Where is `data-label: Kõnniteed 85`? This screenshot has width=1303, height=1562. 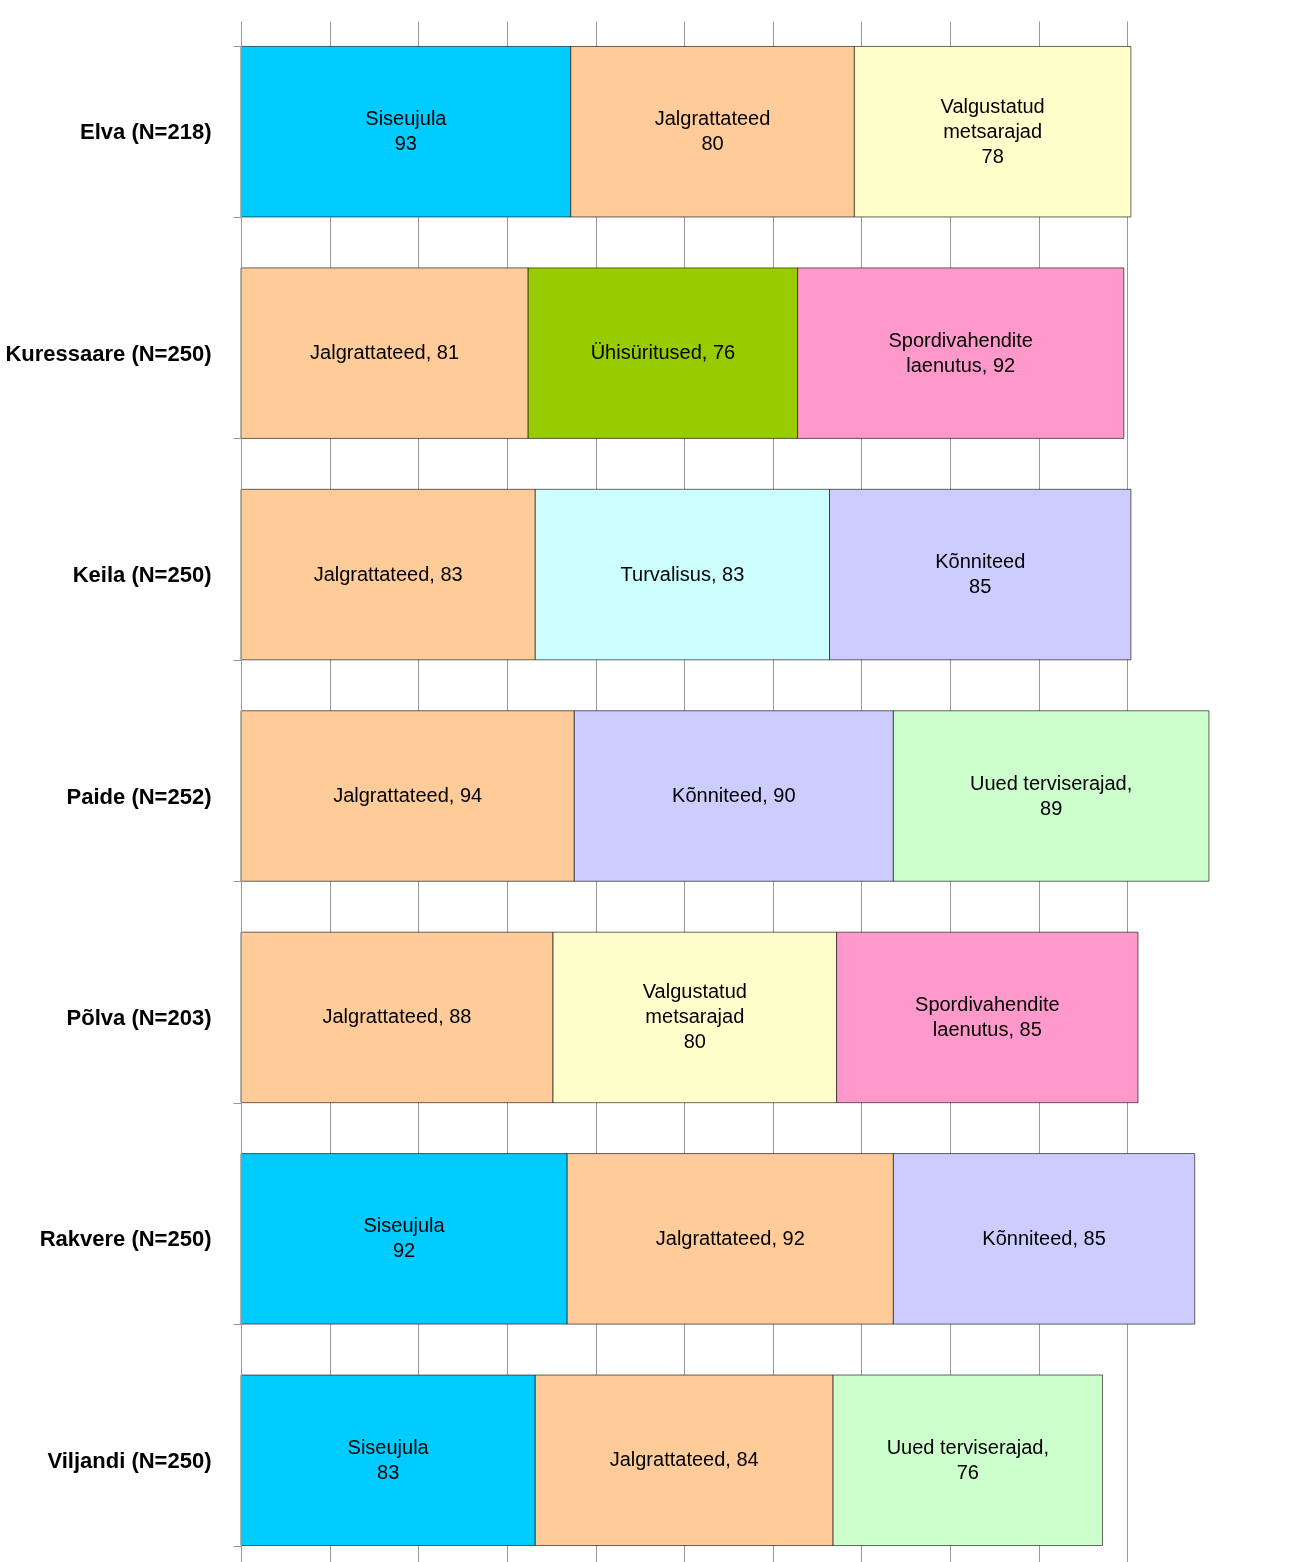
data-label: Kõnniteed 85 is located at coordinates (980, 574).